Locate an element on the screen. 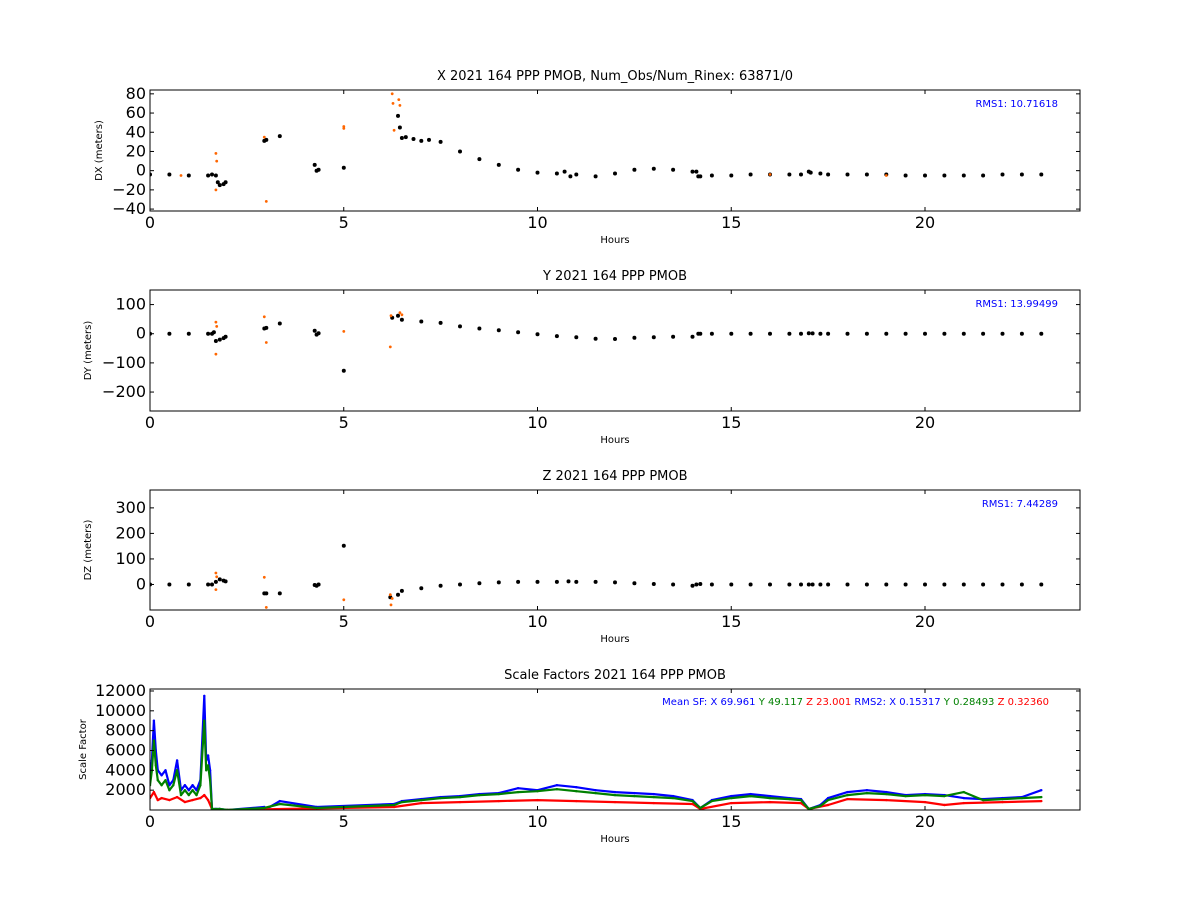 Image resolution: width=1200 pixels, height=900 pixels. chart-title: Scale Factors 2021 164 PPP PMOB is located at coordinates (615, 675).